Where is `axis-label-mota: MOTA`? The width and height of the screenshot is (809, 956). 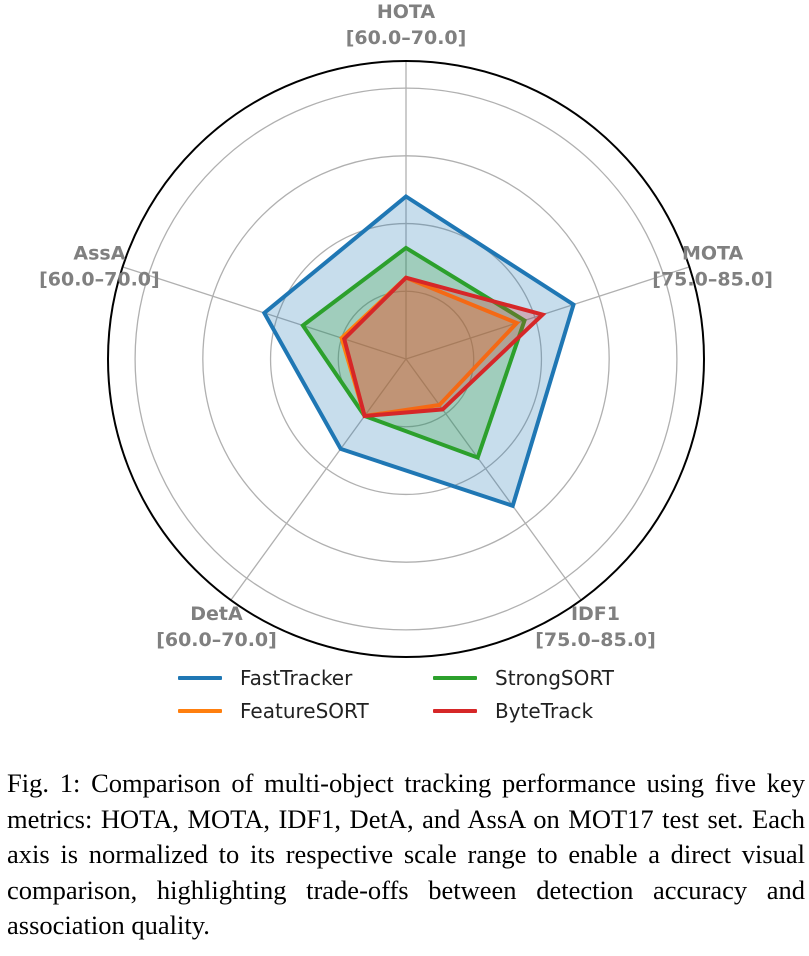 axis-label-mota: MOTA is located at coordinates (713, 253).